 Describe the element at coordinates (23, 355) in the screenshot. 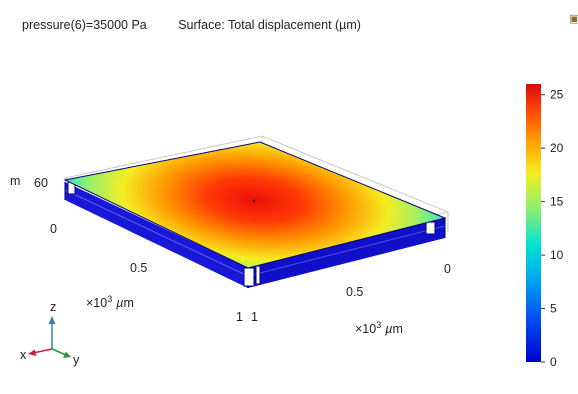

I see `triad-x-label: x` at that location.